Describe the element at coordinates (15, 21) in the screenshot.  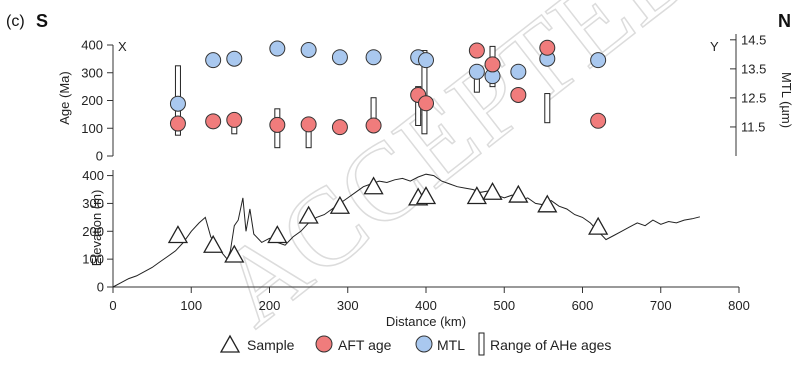
I see `panel-label: (c)` at that location.